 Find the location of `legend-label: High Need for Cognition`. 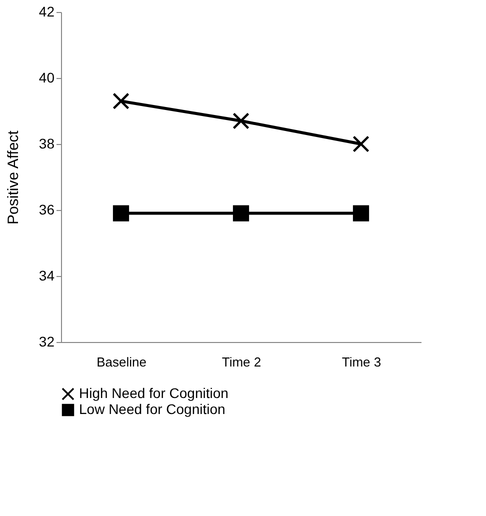

legend-label: High Need for Cognition is located at coordinates (153, 393).